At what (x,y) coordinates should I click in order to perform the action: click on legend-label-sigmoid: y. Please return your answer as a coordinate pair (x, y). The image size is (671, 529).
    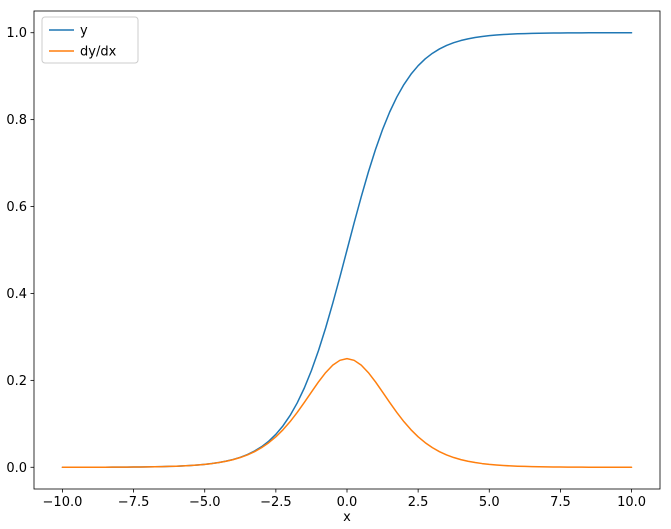
    Looking at the image, I should click on (84, 31).